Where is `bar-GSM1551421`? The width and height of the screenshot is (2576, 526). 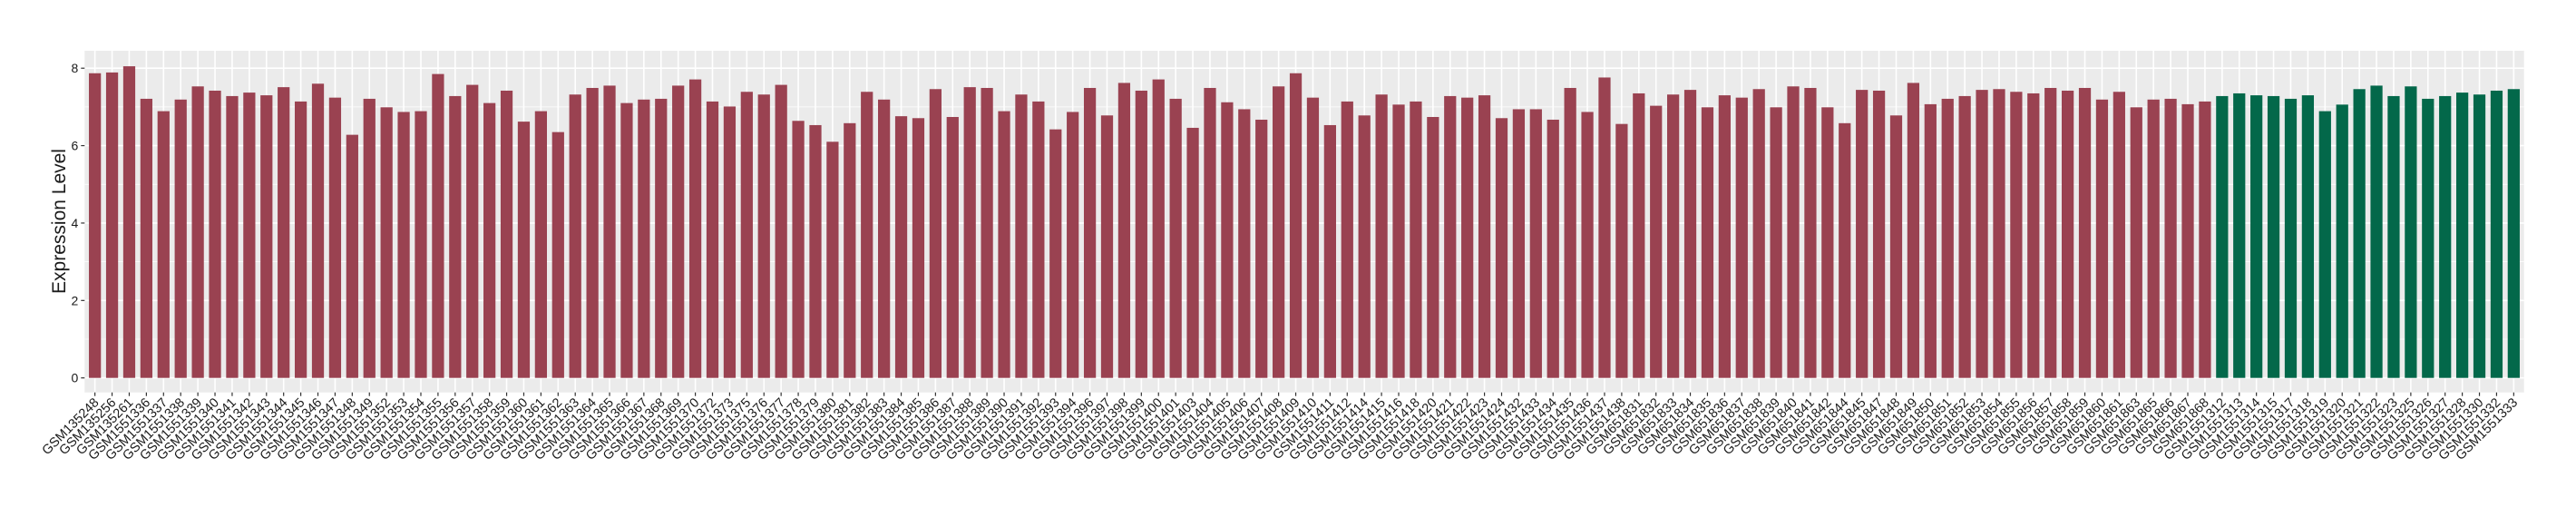
bar-GSM1551421 is located at coordinates (1450, 237).